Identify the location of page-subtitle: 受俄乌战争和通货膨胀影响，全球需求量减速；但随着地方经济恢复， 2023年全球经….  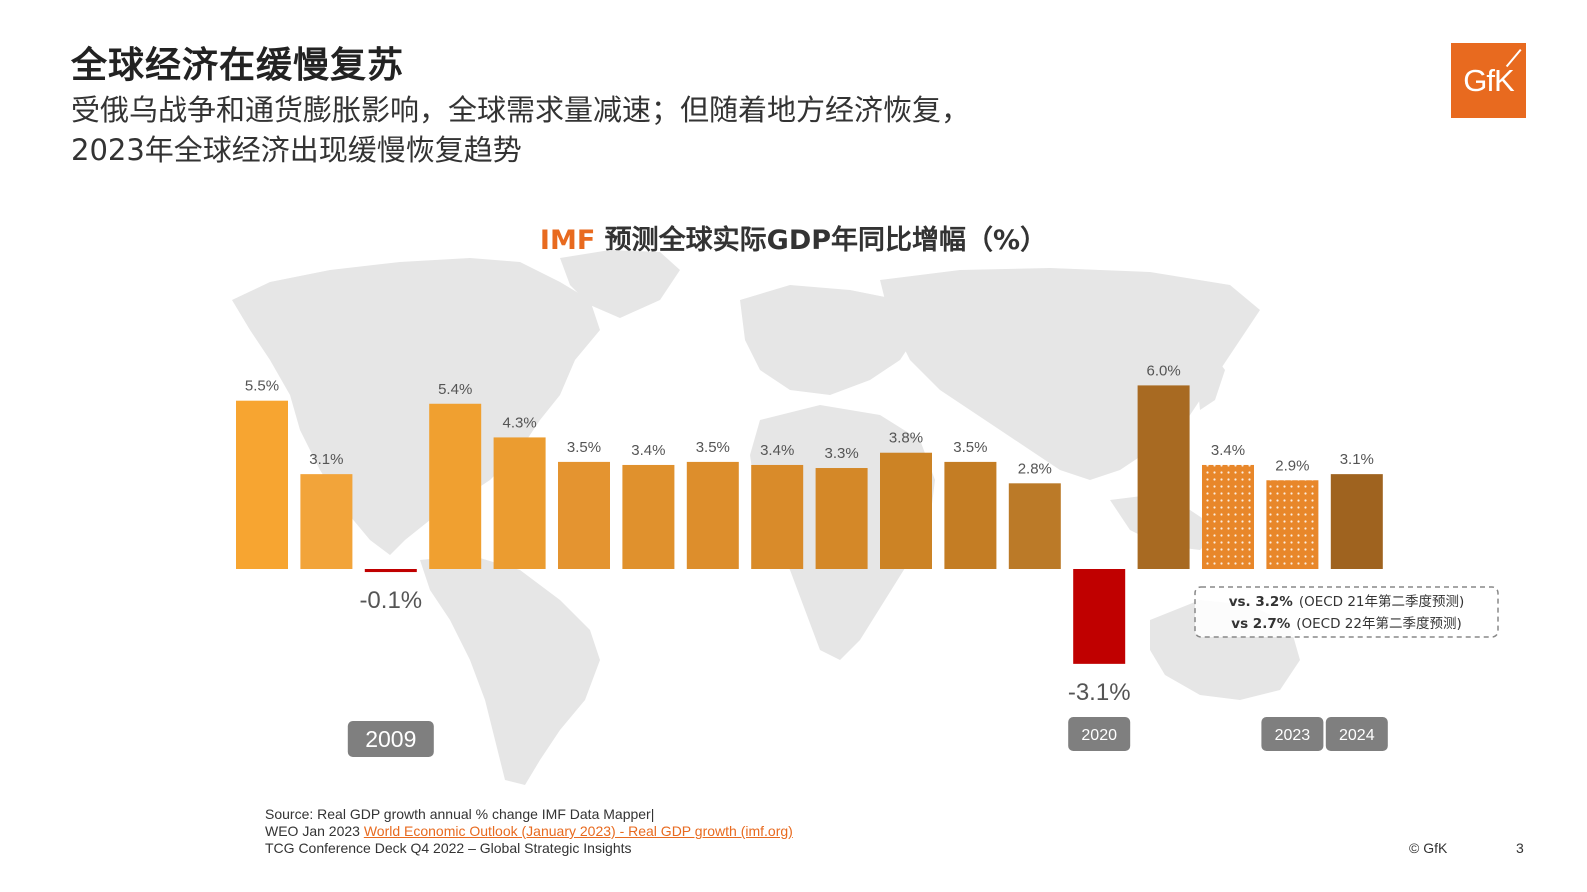
(621, 130).